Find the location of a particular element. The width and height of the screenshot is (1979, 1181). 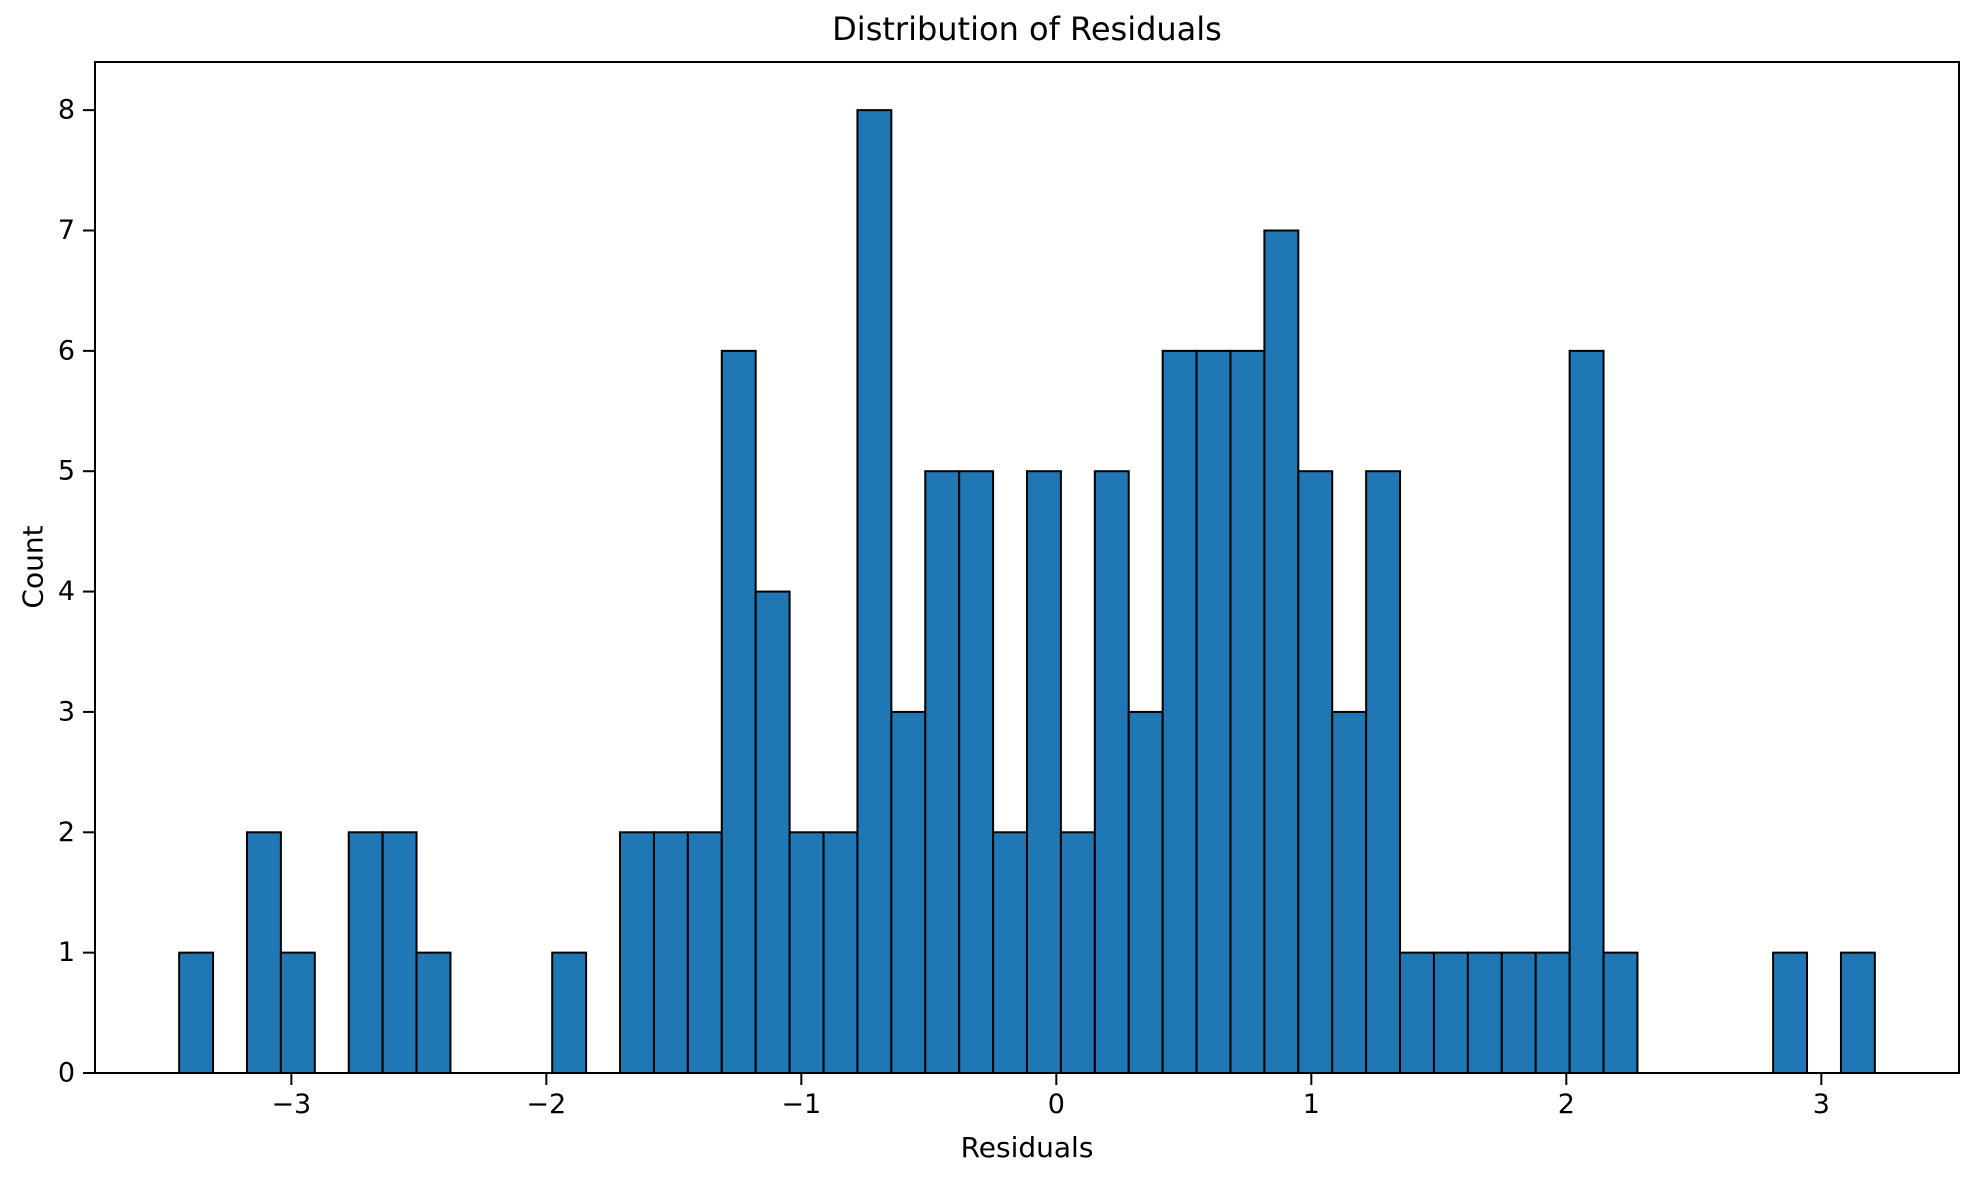

x-tick-label: −2 is located at coordinates (546, 1104).